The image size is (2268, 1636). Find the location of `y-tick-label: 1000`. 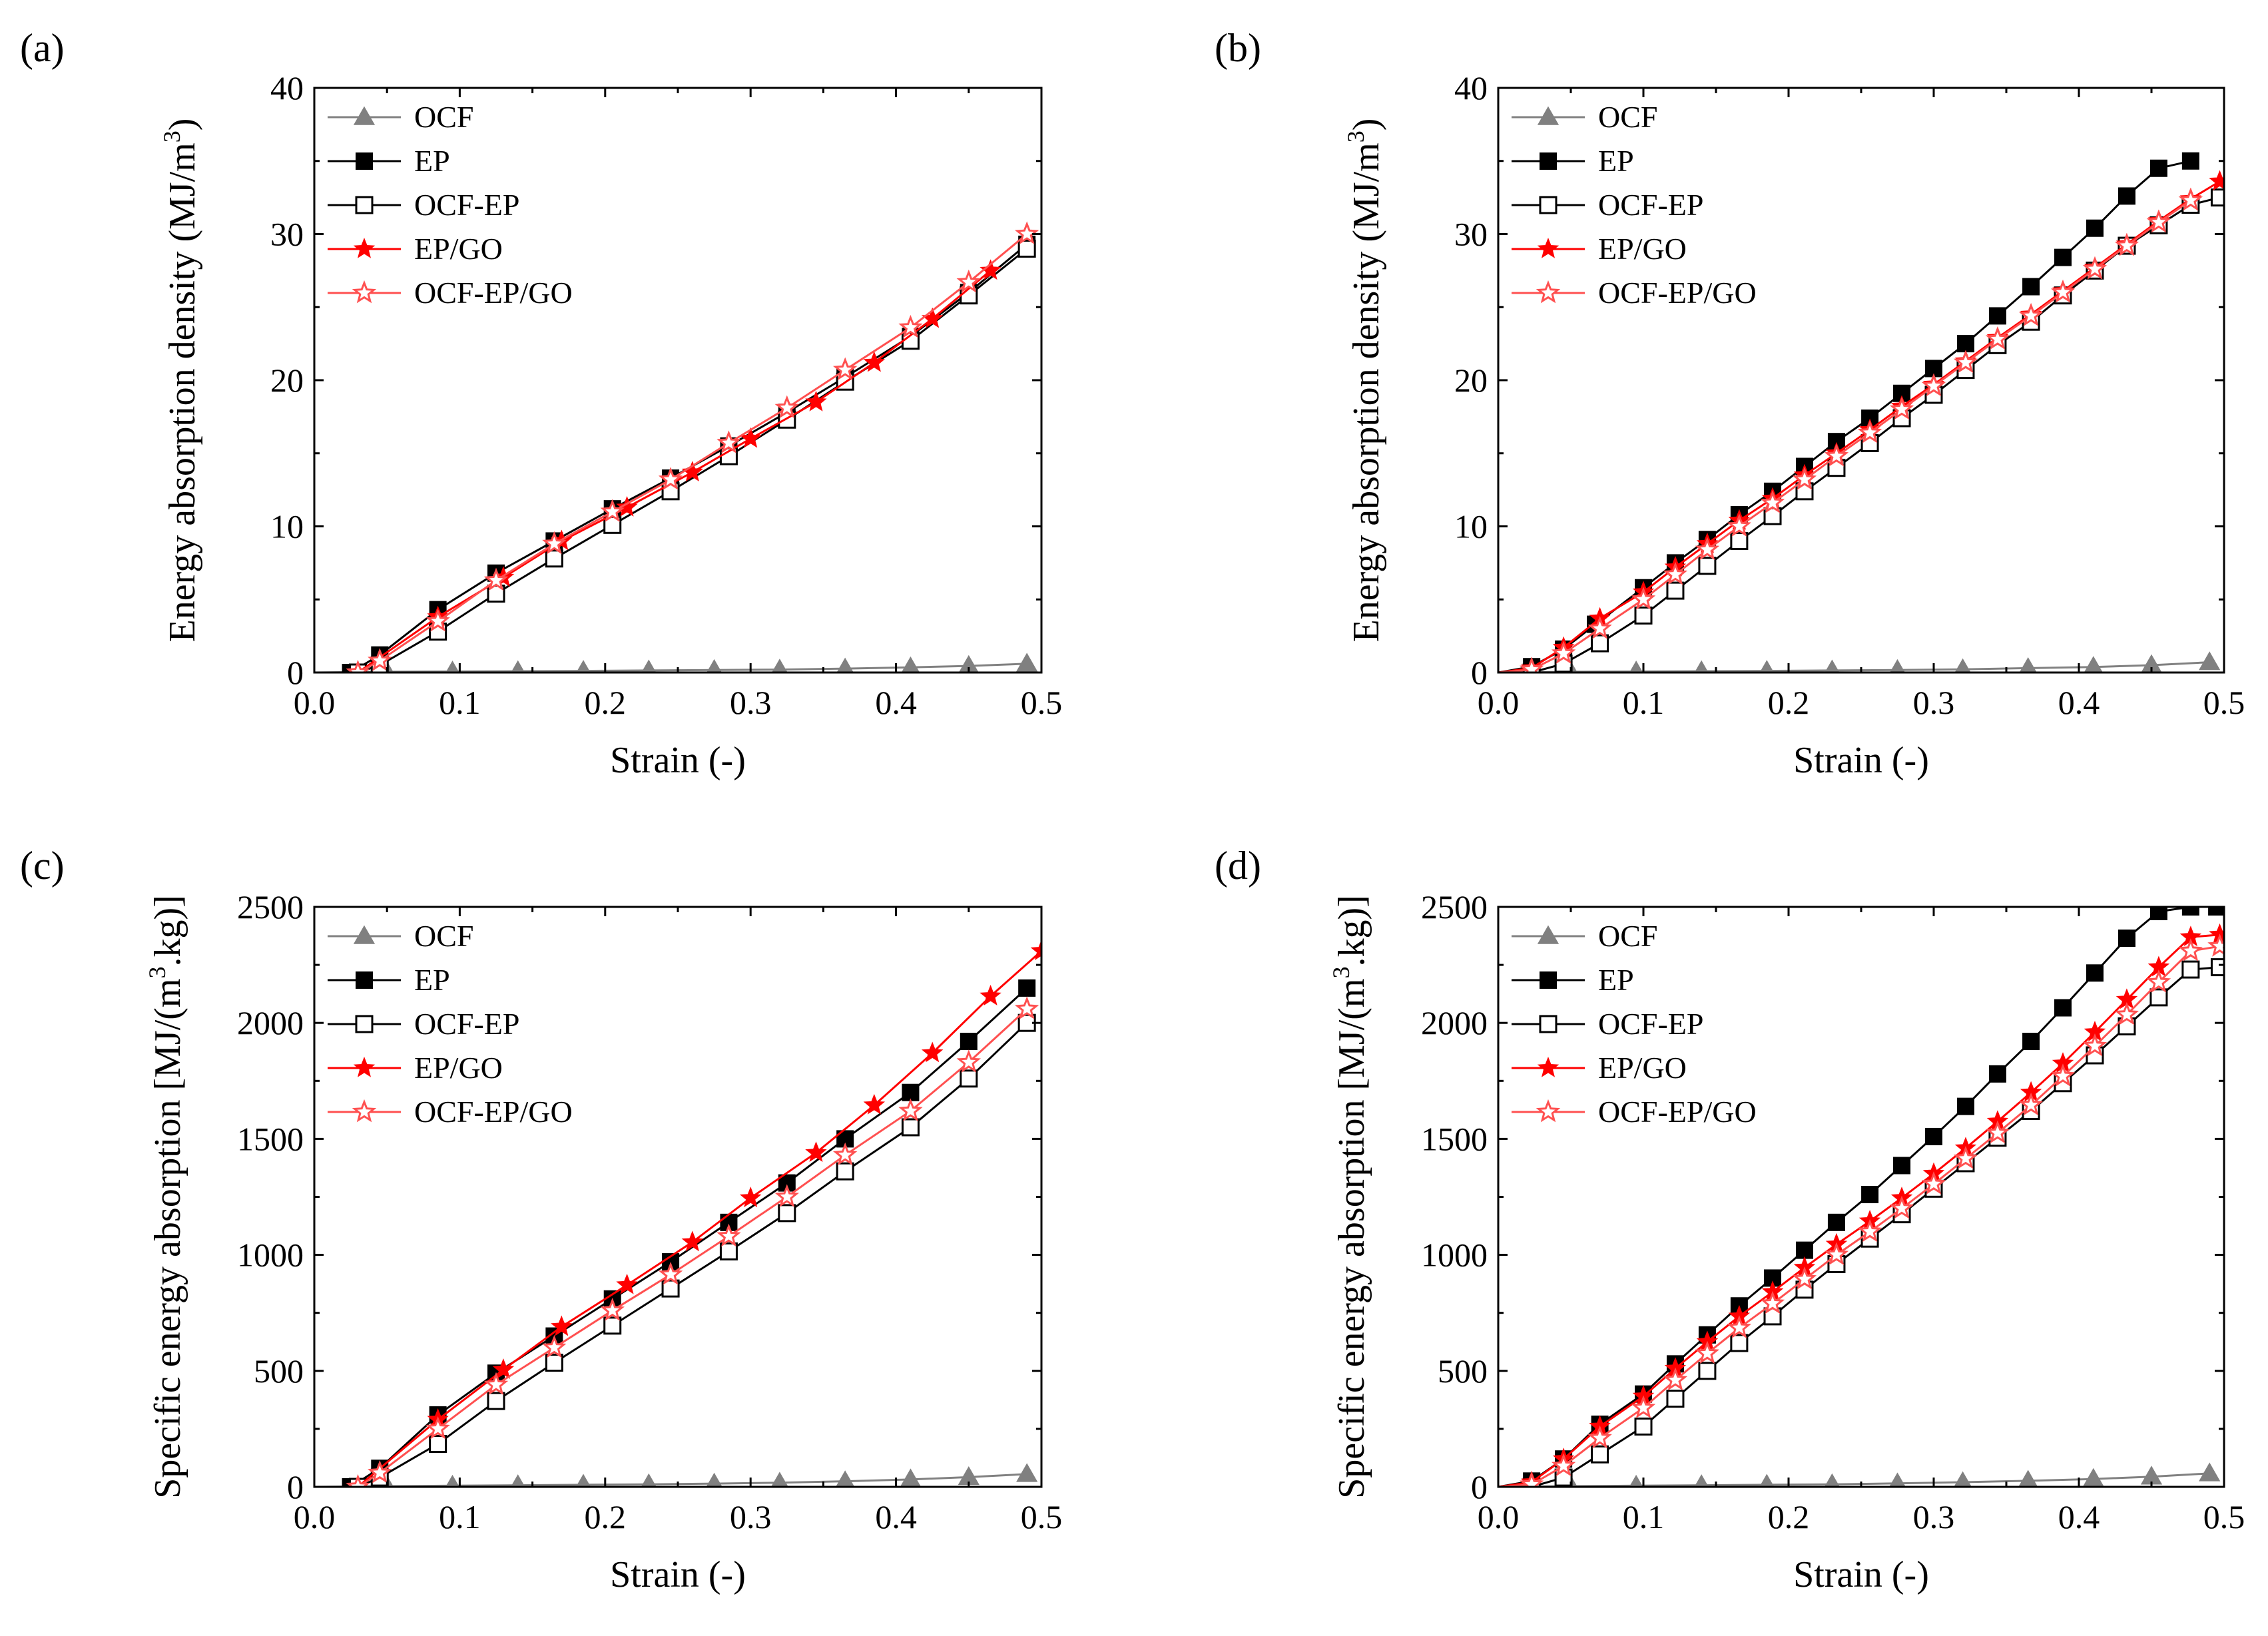

y-tick-label: 1000 is located at coordinates (1454, 1255).